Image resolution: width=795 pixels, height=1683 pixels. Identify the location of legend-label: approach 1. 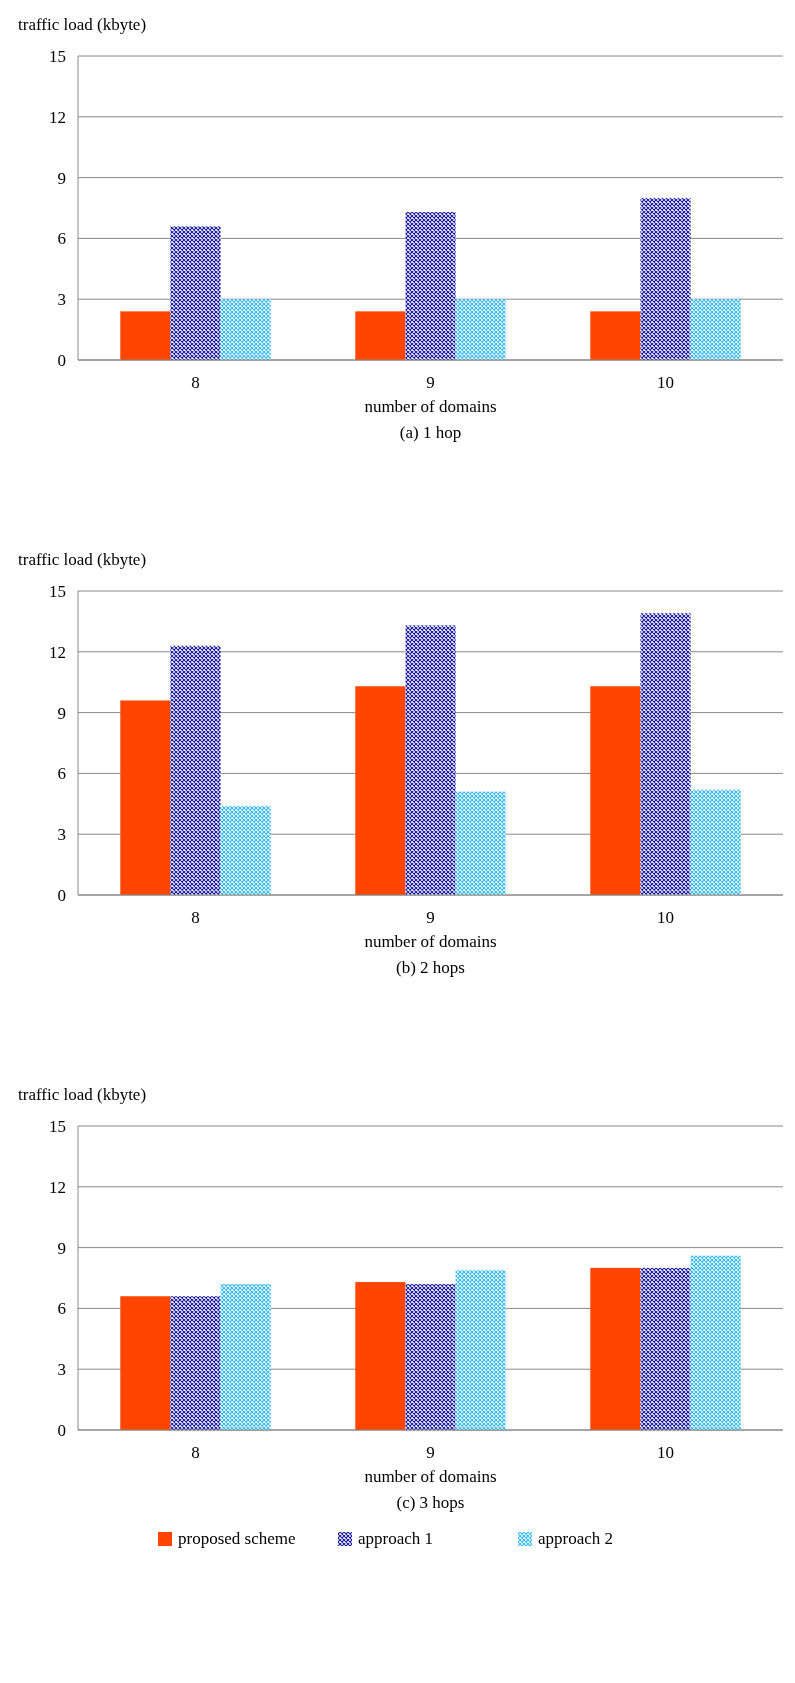
(396, 1538).